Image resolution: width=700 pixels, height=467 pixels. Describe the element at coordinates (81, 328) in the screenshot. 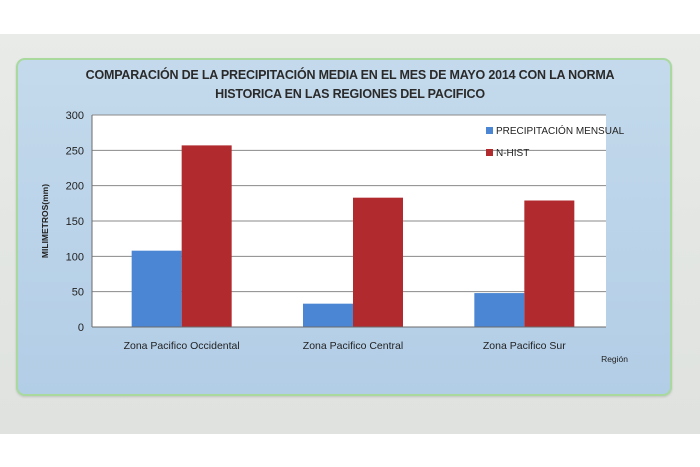

I see `y-tick-label: 0` at that location.